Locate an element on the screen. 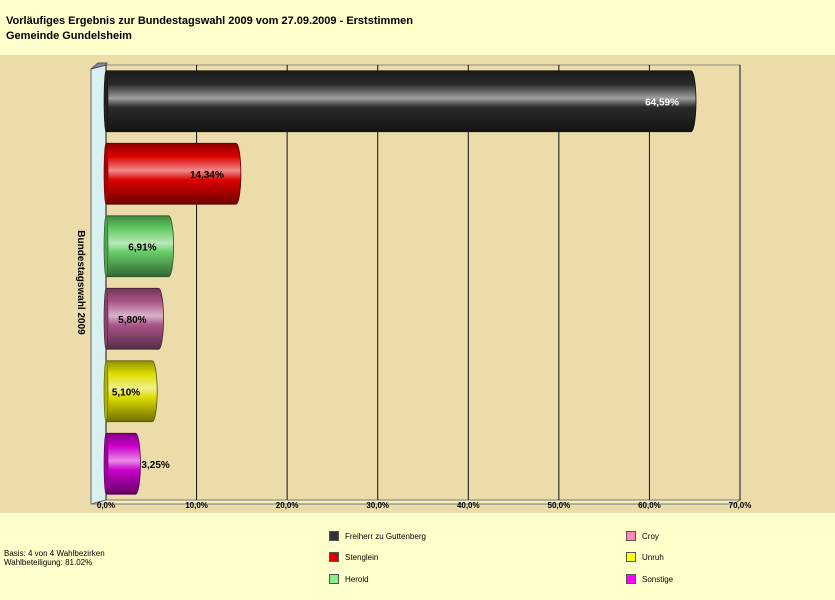 Image resolution: width=835 pixels, height=600 pixels. bar-stenglein is located at coordinates (173, 173).